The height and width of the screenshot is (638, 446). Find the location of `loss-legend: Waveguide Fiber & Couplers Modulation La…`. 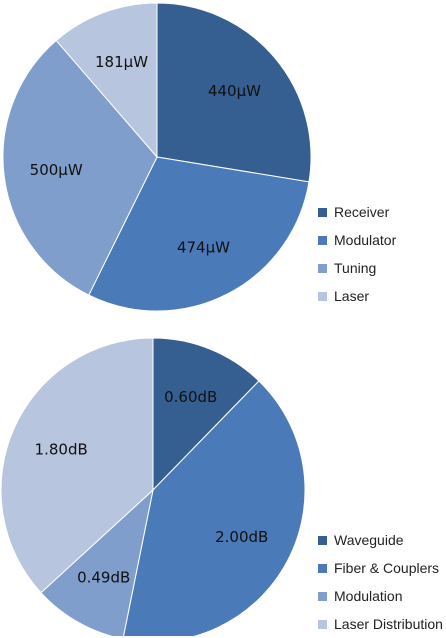

loss-legend: Waveguide Fiber & Couplers Modulation La… is located at coordinates (380, 582).